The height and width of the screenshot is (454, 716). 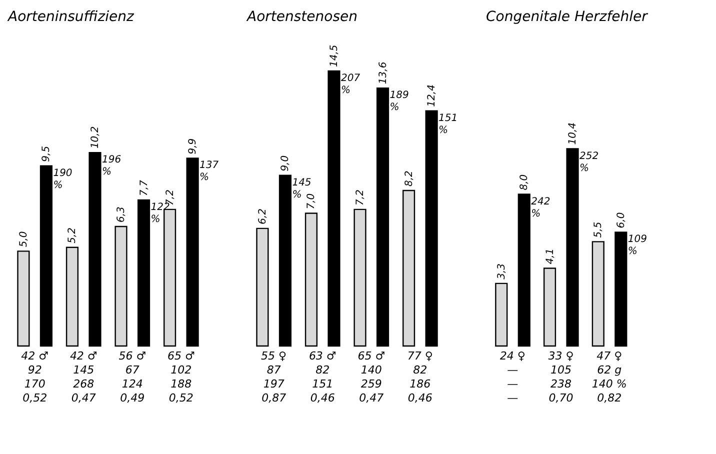 What do you see at coordinates (286, 163) in the screenshot?
I see `data-label: 9,0` at bounding box center [286, 163].